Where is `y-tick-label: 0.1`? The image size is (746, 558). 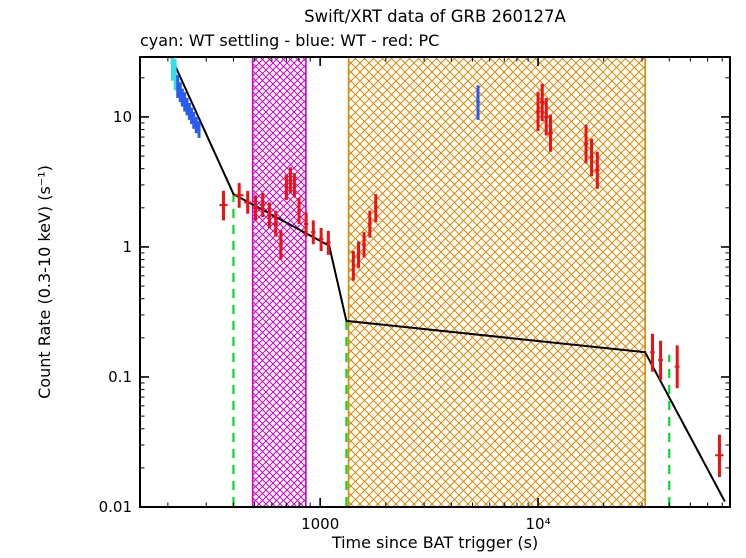 y-tick-label: 0.1 is located at coordinates (120, 377).